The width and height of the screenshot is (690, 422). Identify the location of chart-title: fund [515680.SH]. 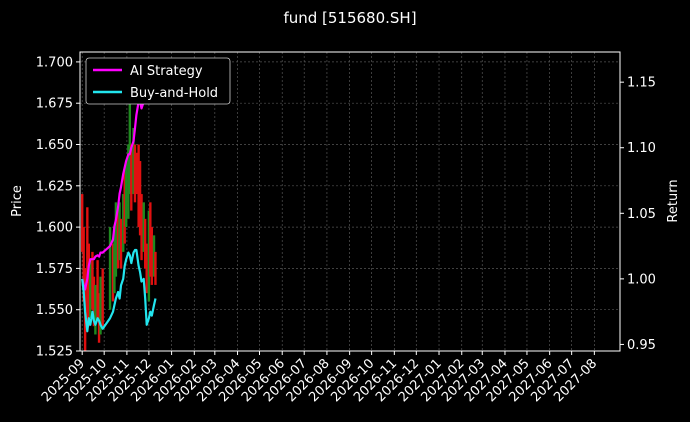
(349, 18).